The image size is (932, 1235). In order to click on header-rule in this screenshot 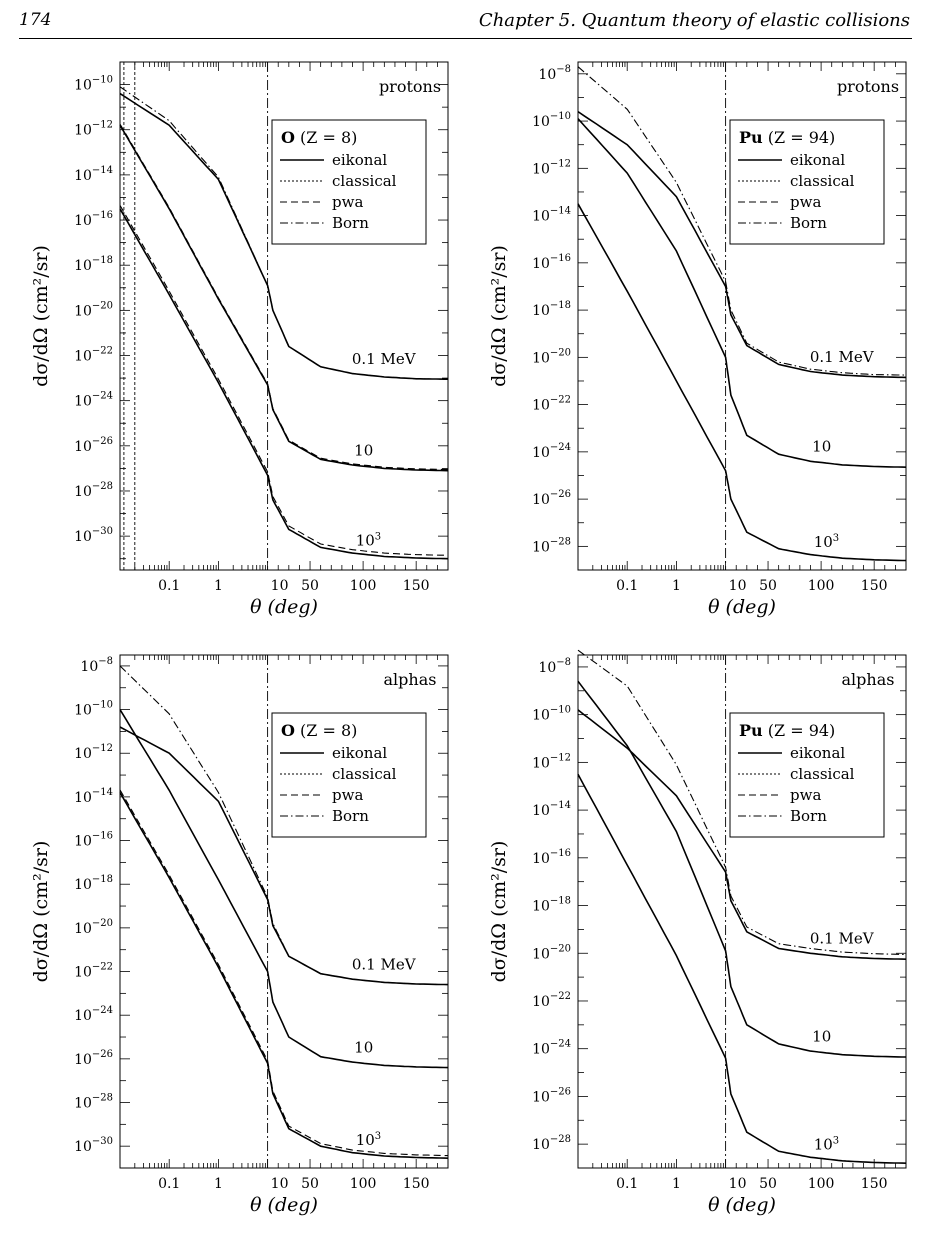, I will do `click(465, 38)`.